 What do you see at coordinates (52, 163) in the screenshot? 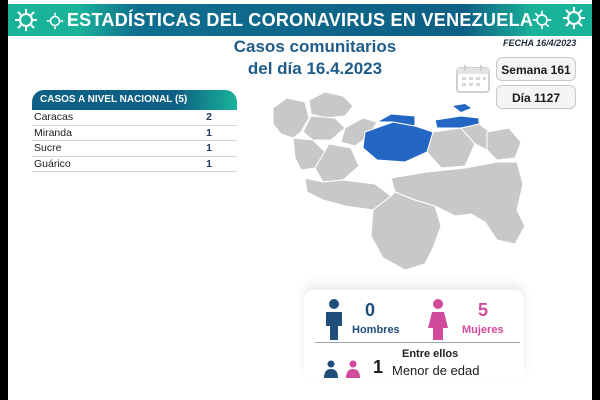
I see `state-name: Guárico` at bounding box center [52, 163].